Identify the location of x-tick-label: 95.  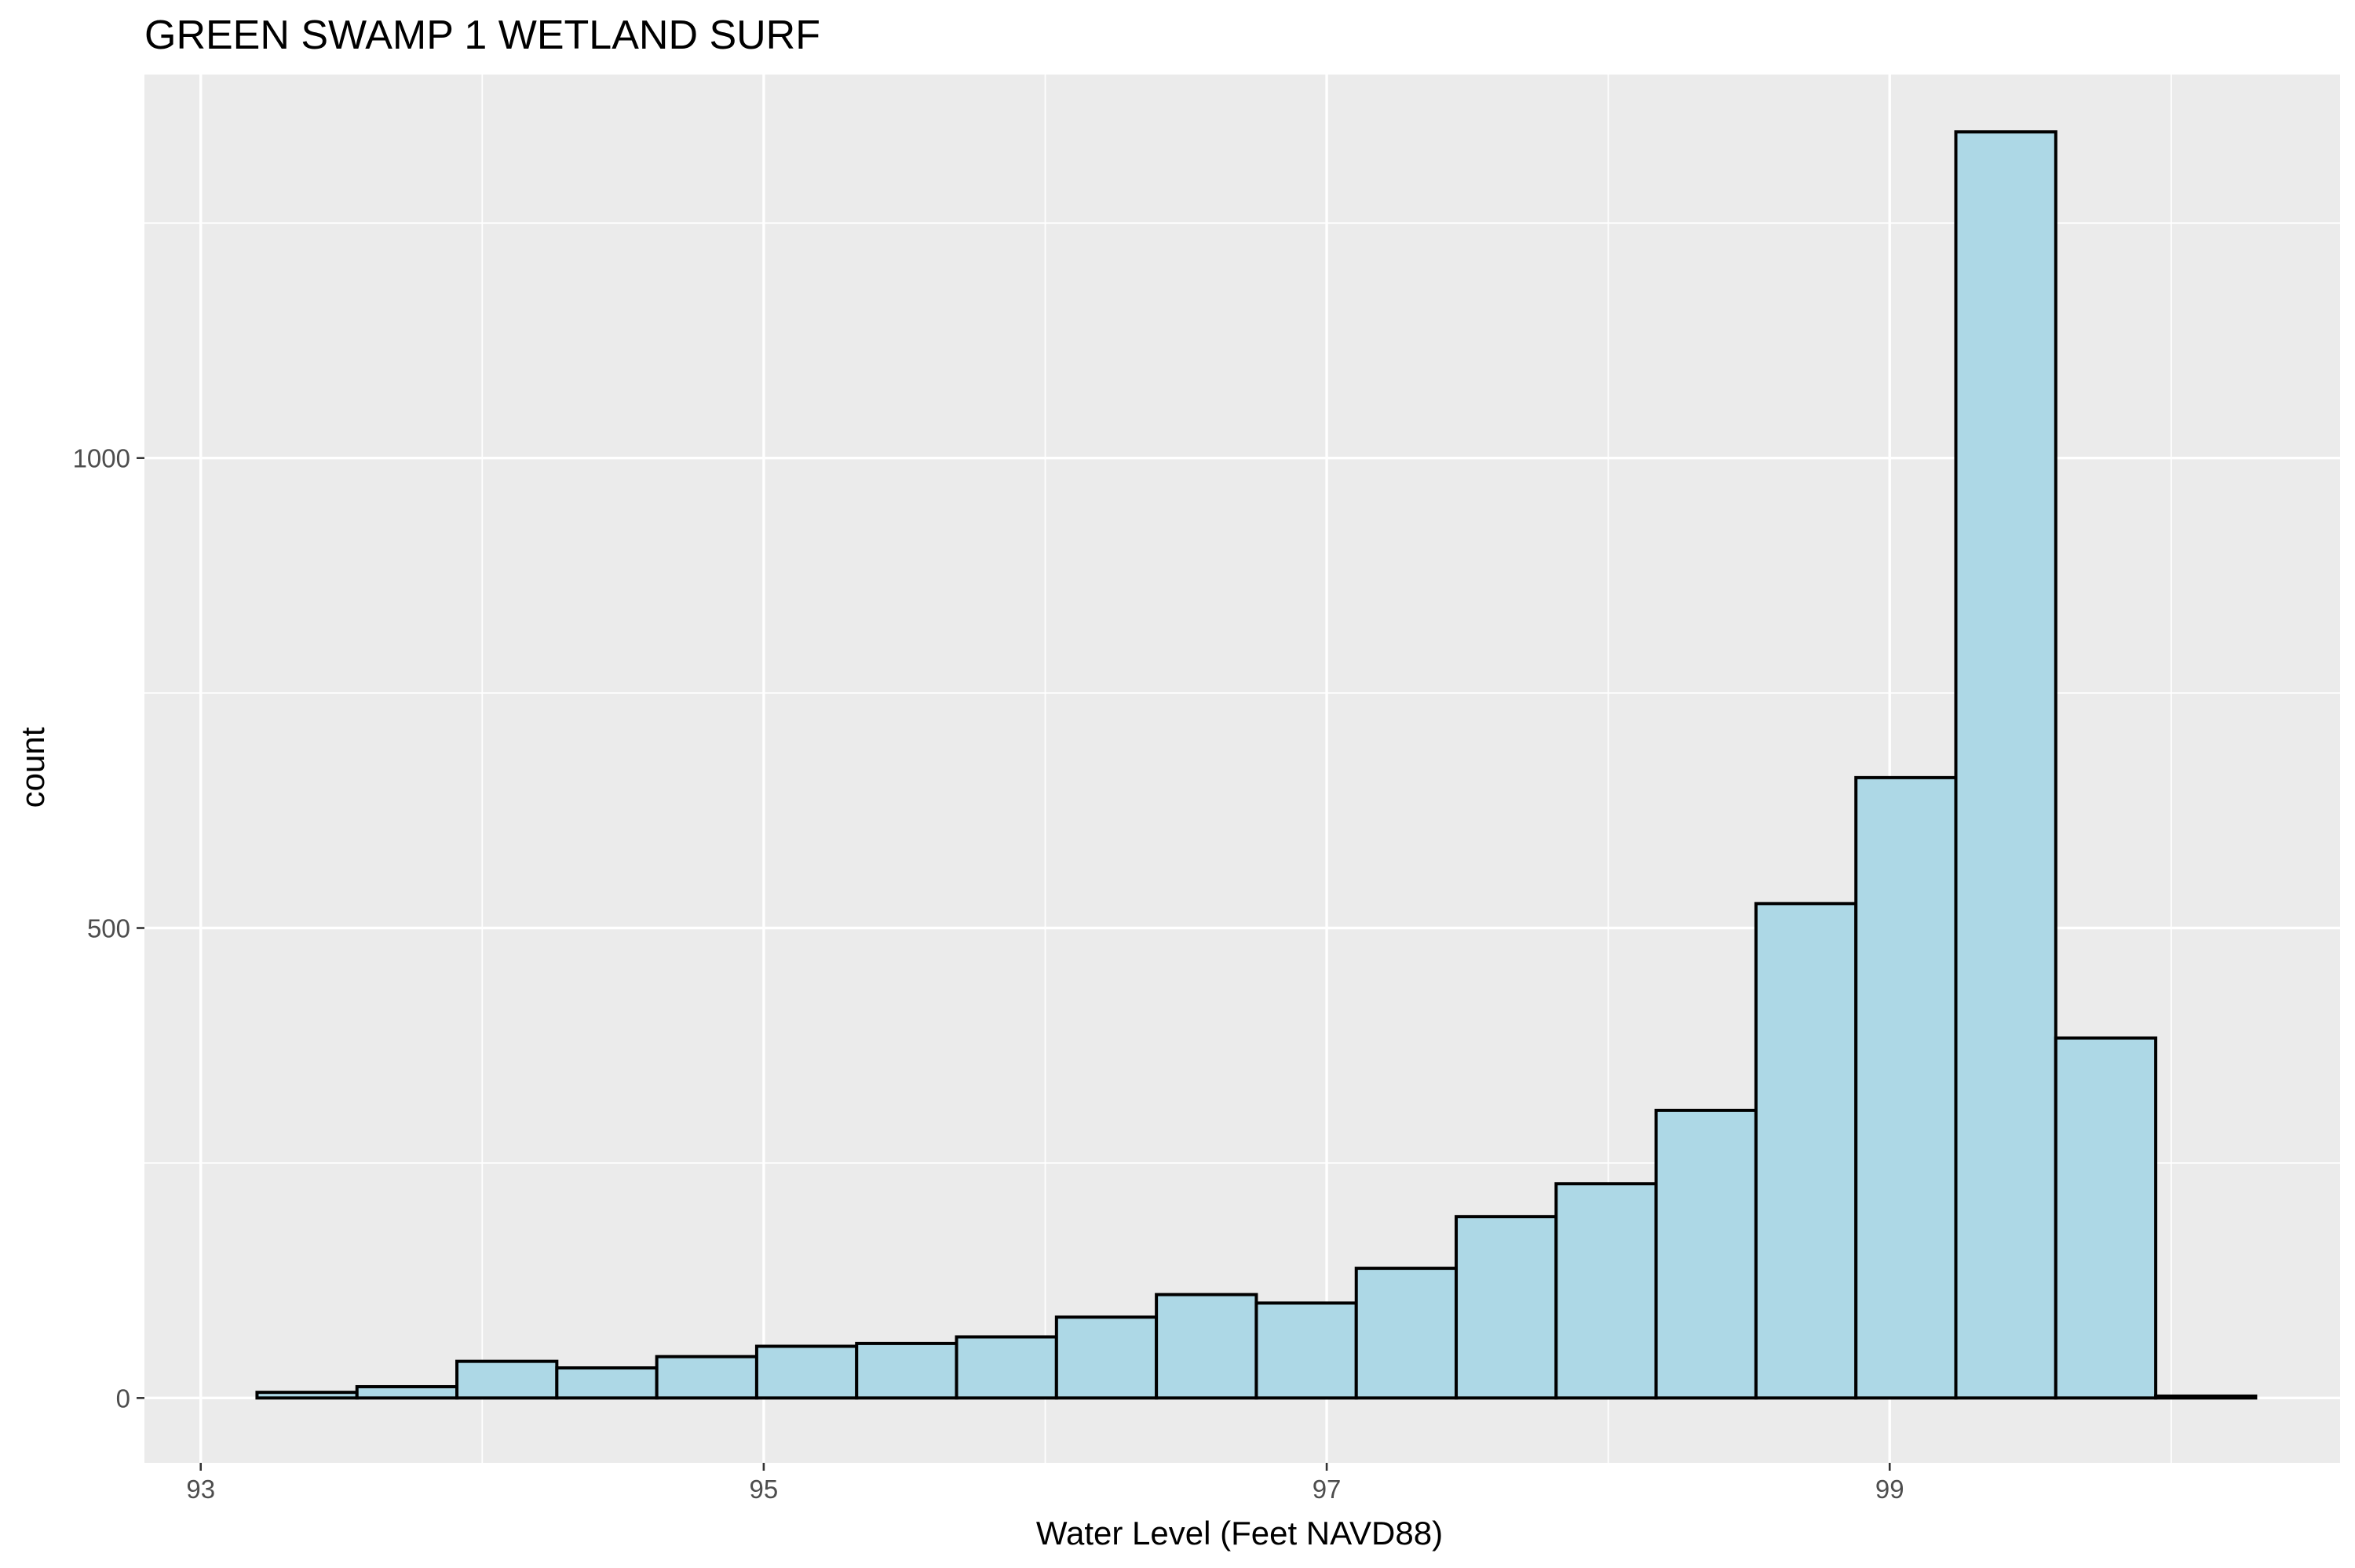
(764, 1489).